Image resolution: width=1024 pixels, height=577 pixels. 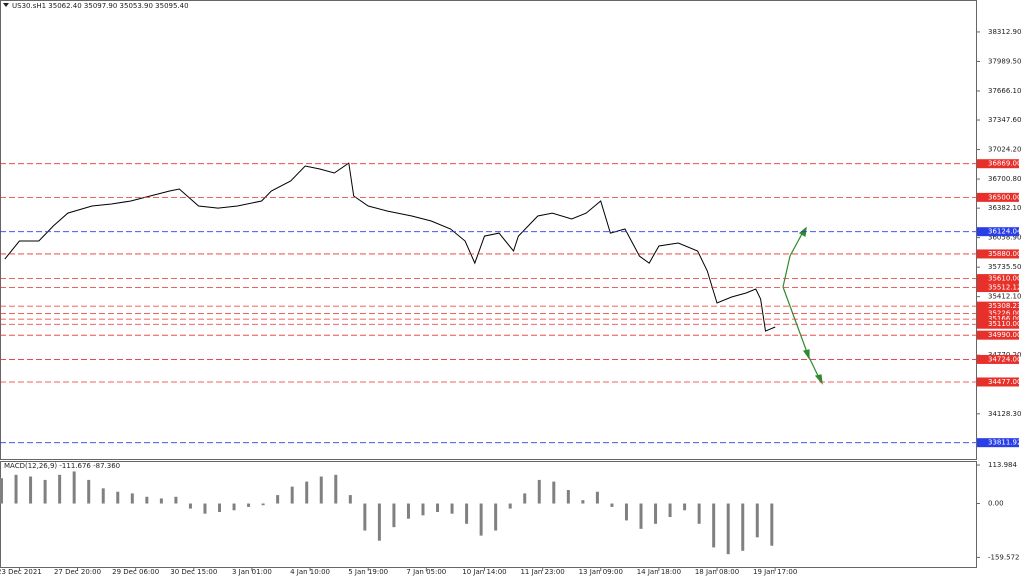 What do you see at coordinates (77, 572) in the screenshot?
I see `x-tick-label: 27 Dec 20:00` at bounding box center [77, 572].